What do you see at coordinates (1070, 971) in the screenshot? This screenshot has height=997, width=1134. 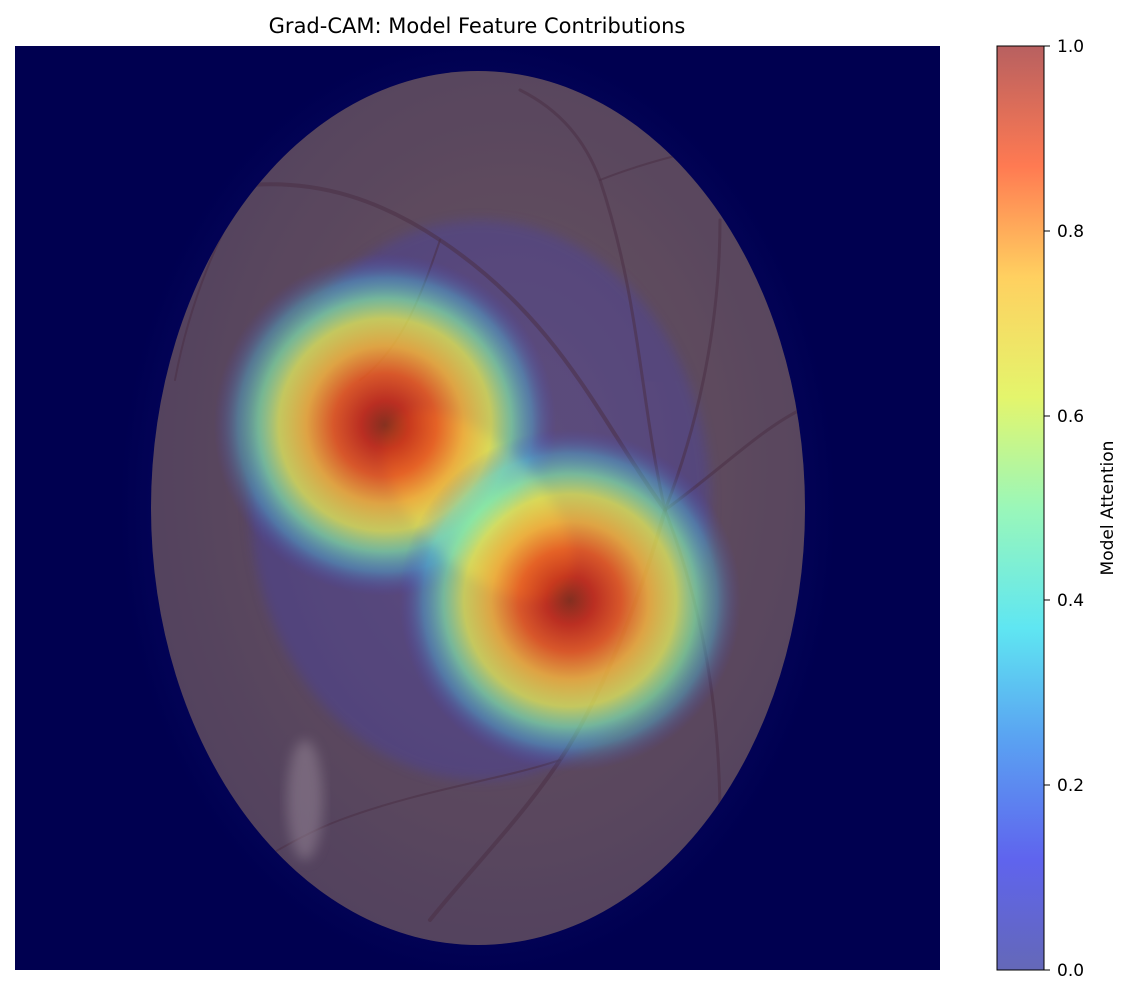 I see `colorbar-tick-label: 0.0` at bounding box center [1070, 971].